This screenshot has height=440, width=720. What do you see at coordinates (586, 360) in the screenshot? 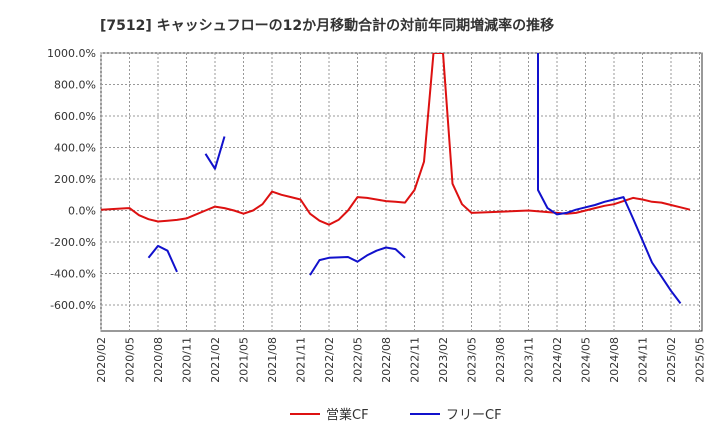
I see `x-tick-label: 2024/05` at bounding box center [586, 360].